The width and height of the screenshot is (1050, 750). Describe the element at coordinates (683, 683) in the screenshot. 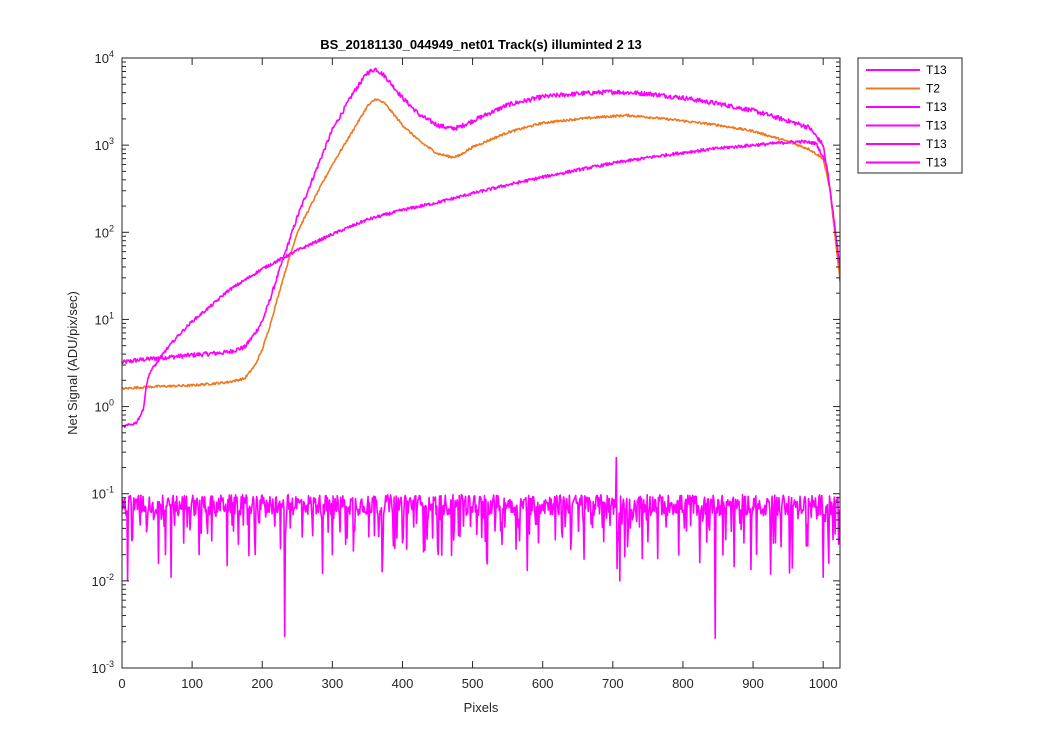

I see `x-tick-label: 800` at that location.